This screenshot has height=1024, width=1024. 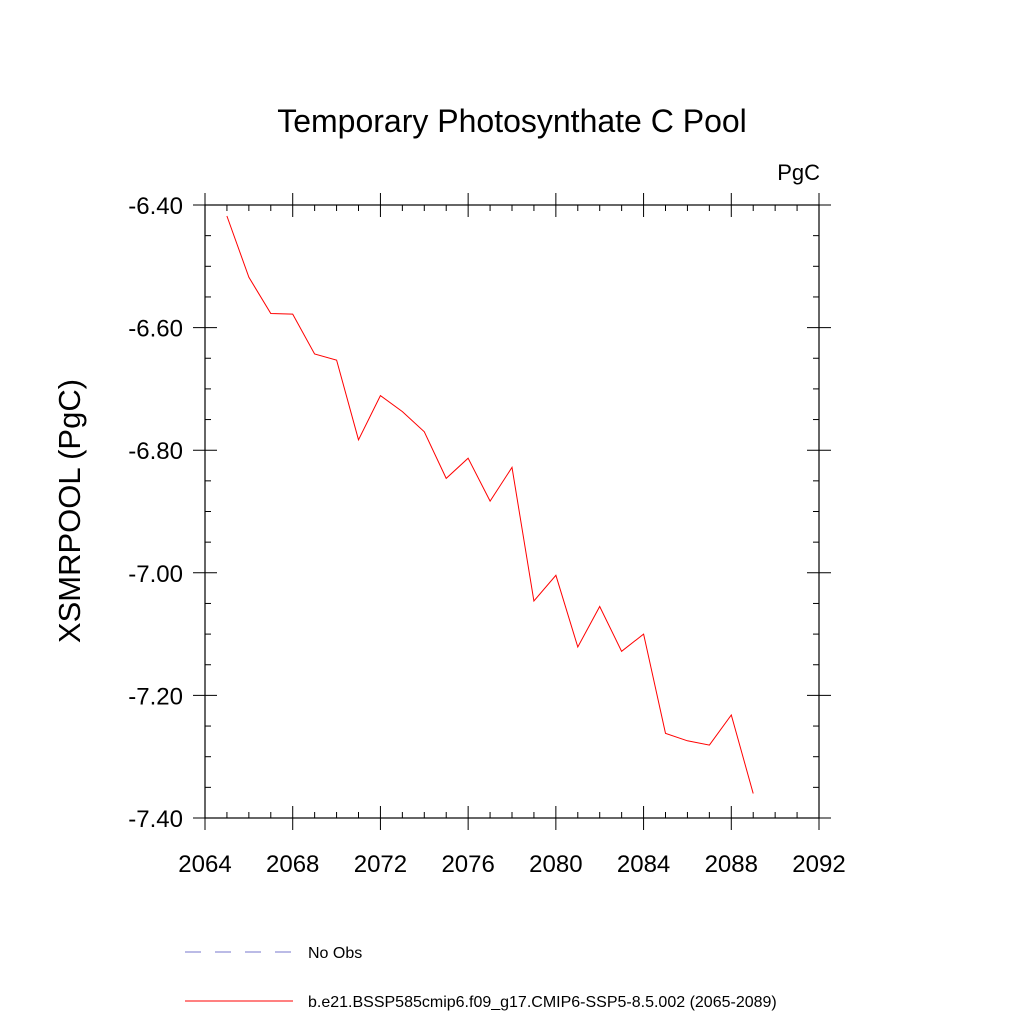 What do you see at coordinates (155, 819) in the screenshot?
I see `y-tick-label: -7.40` at bounding box center [155, 819].